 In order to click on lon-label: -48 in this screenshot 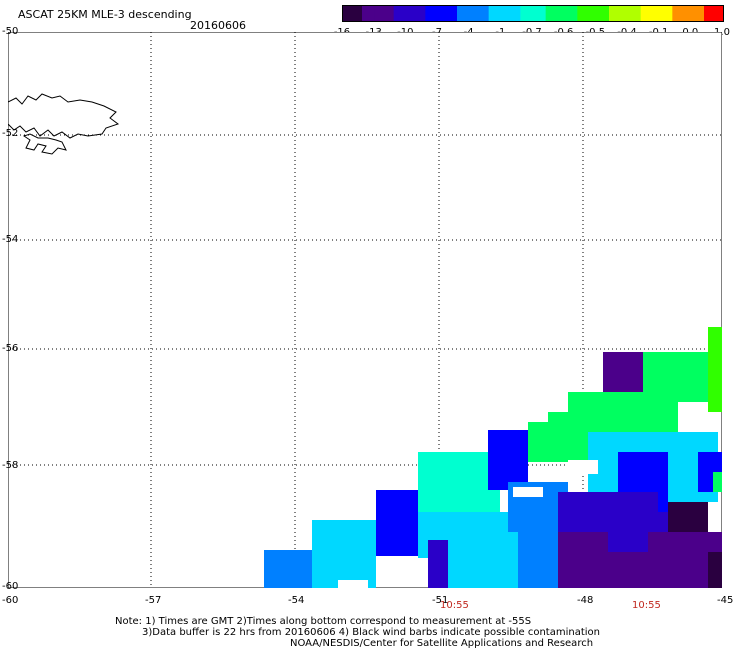, I will do `click(585, 600)`.